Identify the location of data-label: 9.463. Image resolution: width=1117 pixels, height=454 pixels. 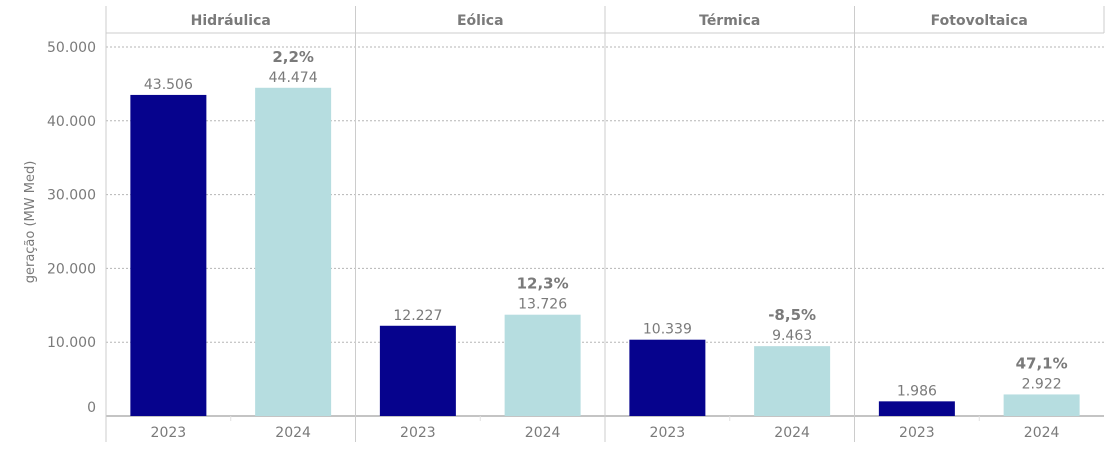
(792, 336).